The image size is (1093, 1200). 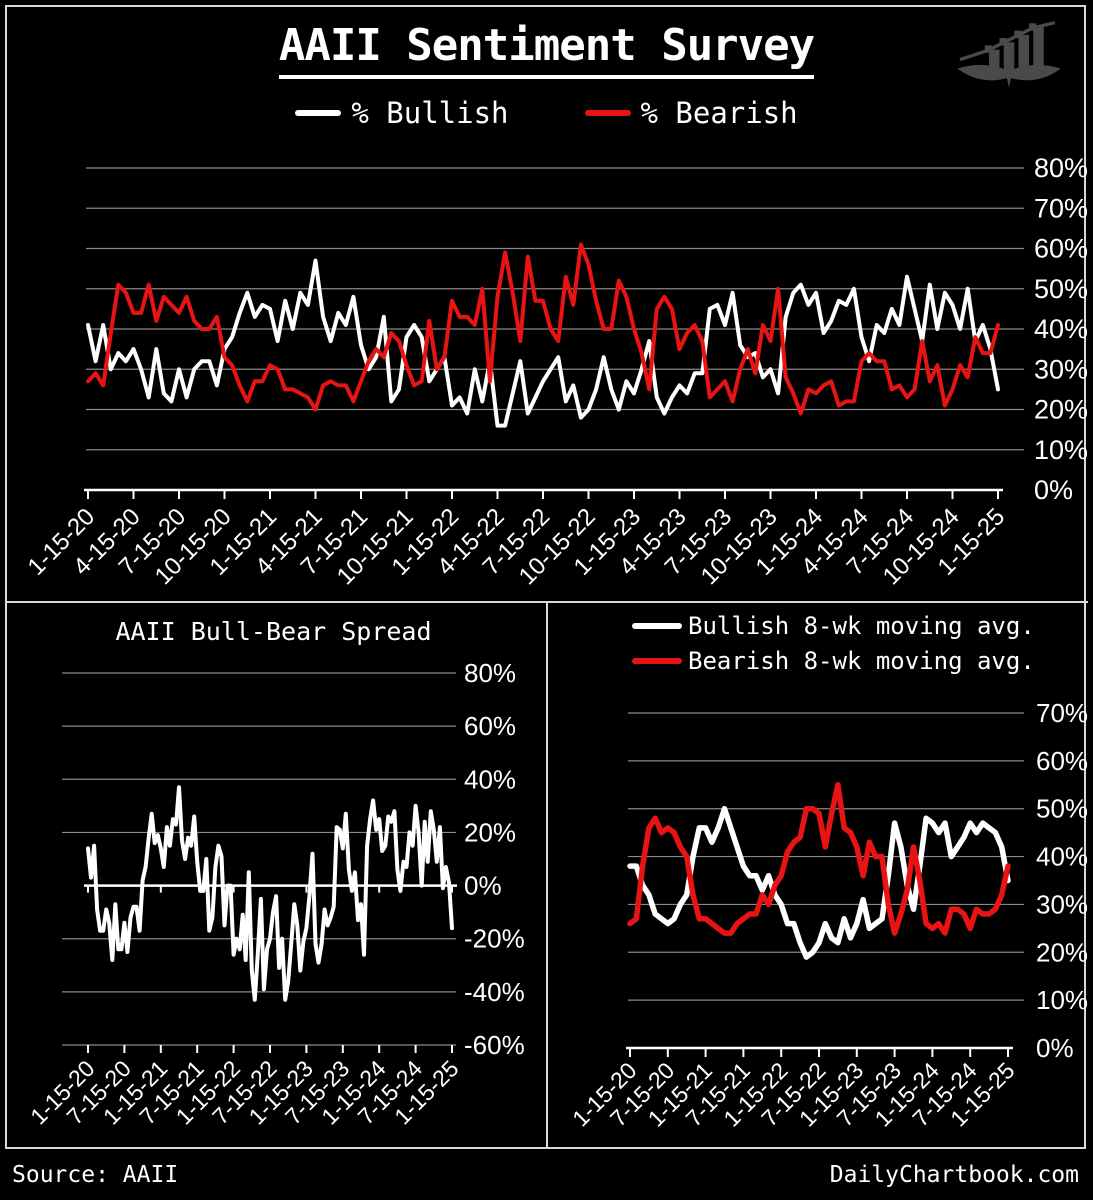 What do you see at coordinates (494, 992) in the screenshot?
I see `svg-text: -40%` at bounding box center [494, 992].